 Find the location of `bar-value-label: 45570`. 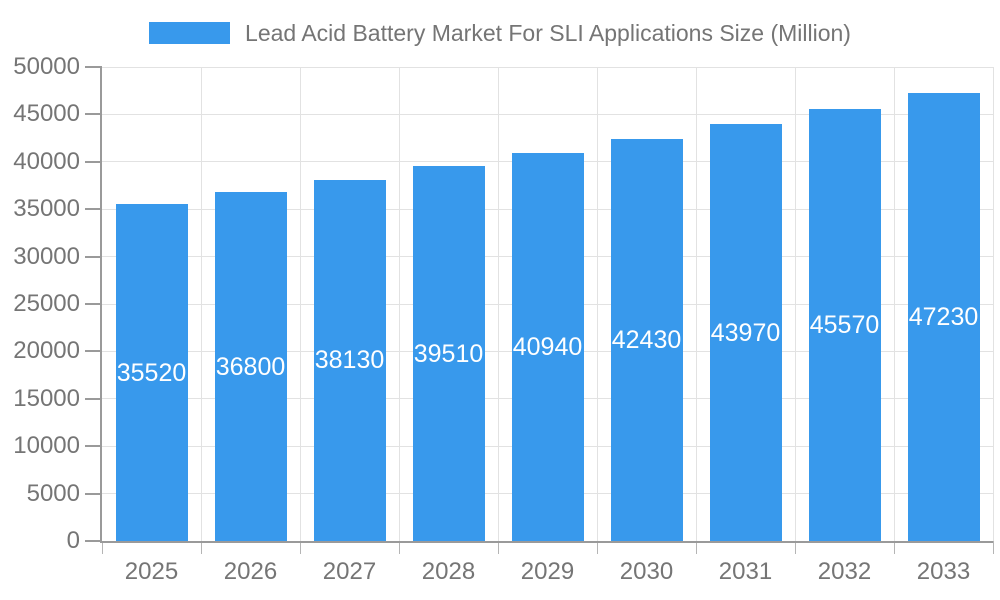

bar-value-label: 45570 is located at coordinates (844, 324).